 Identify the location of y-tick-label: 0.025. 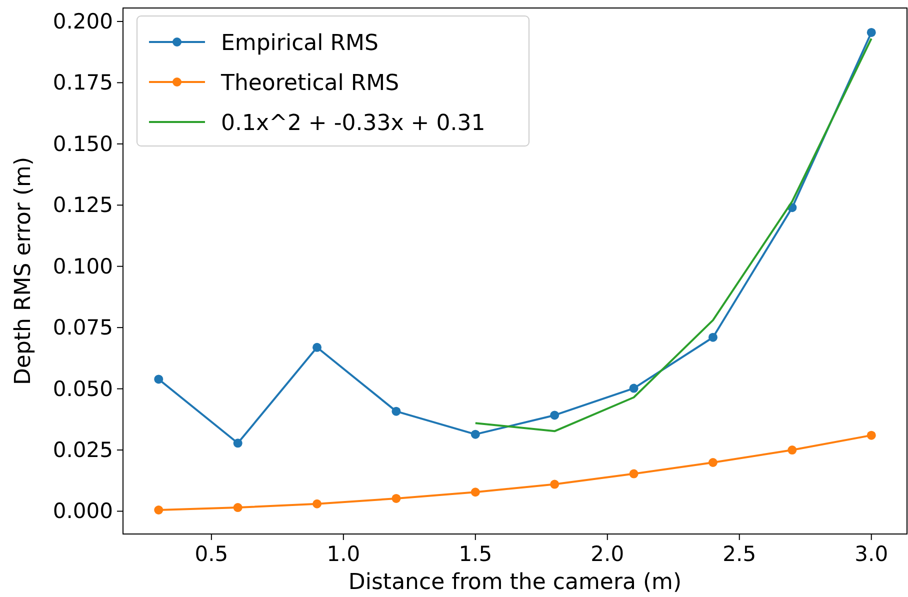
(82, 450).